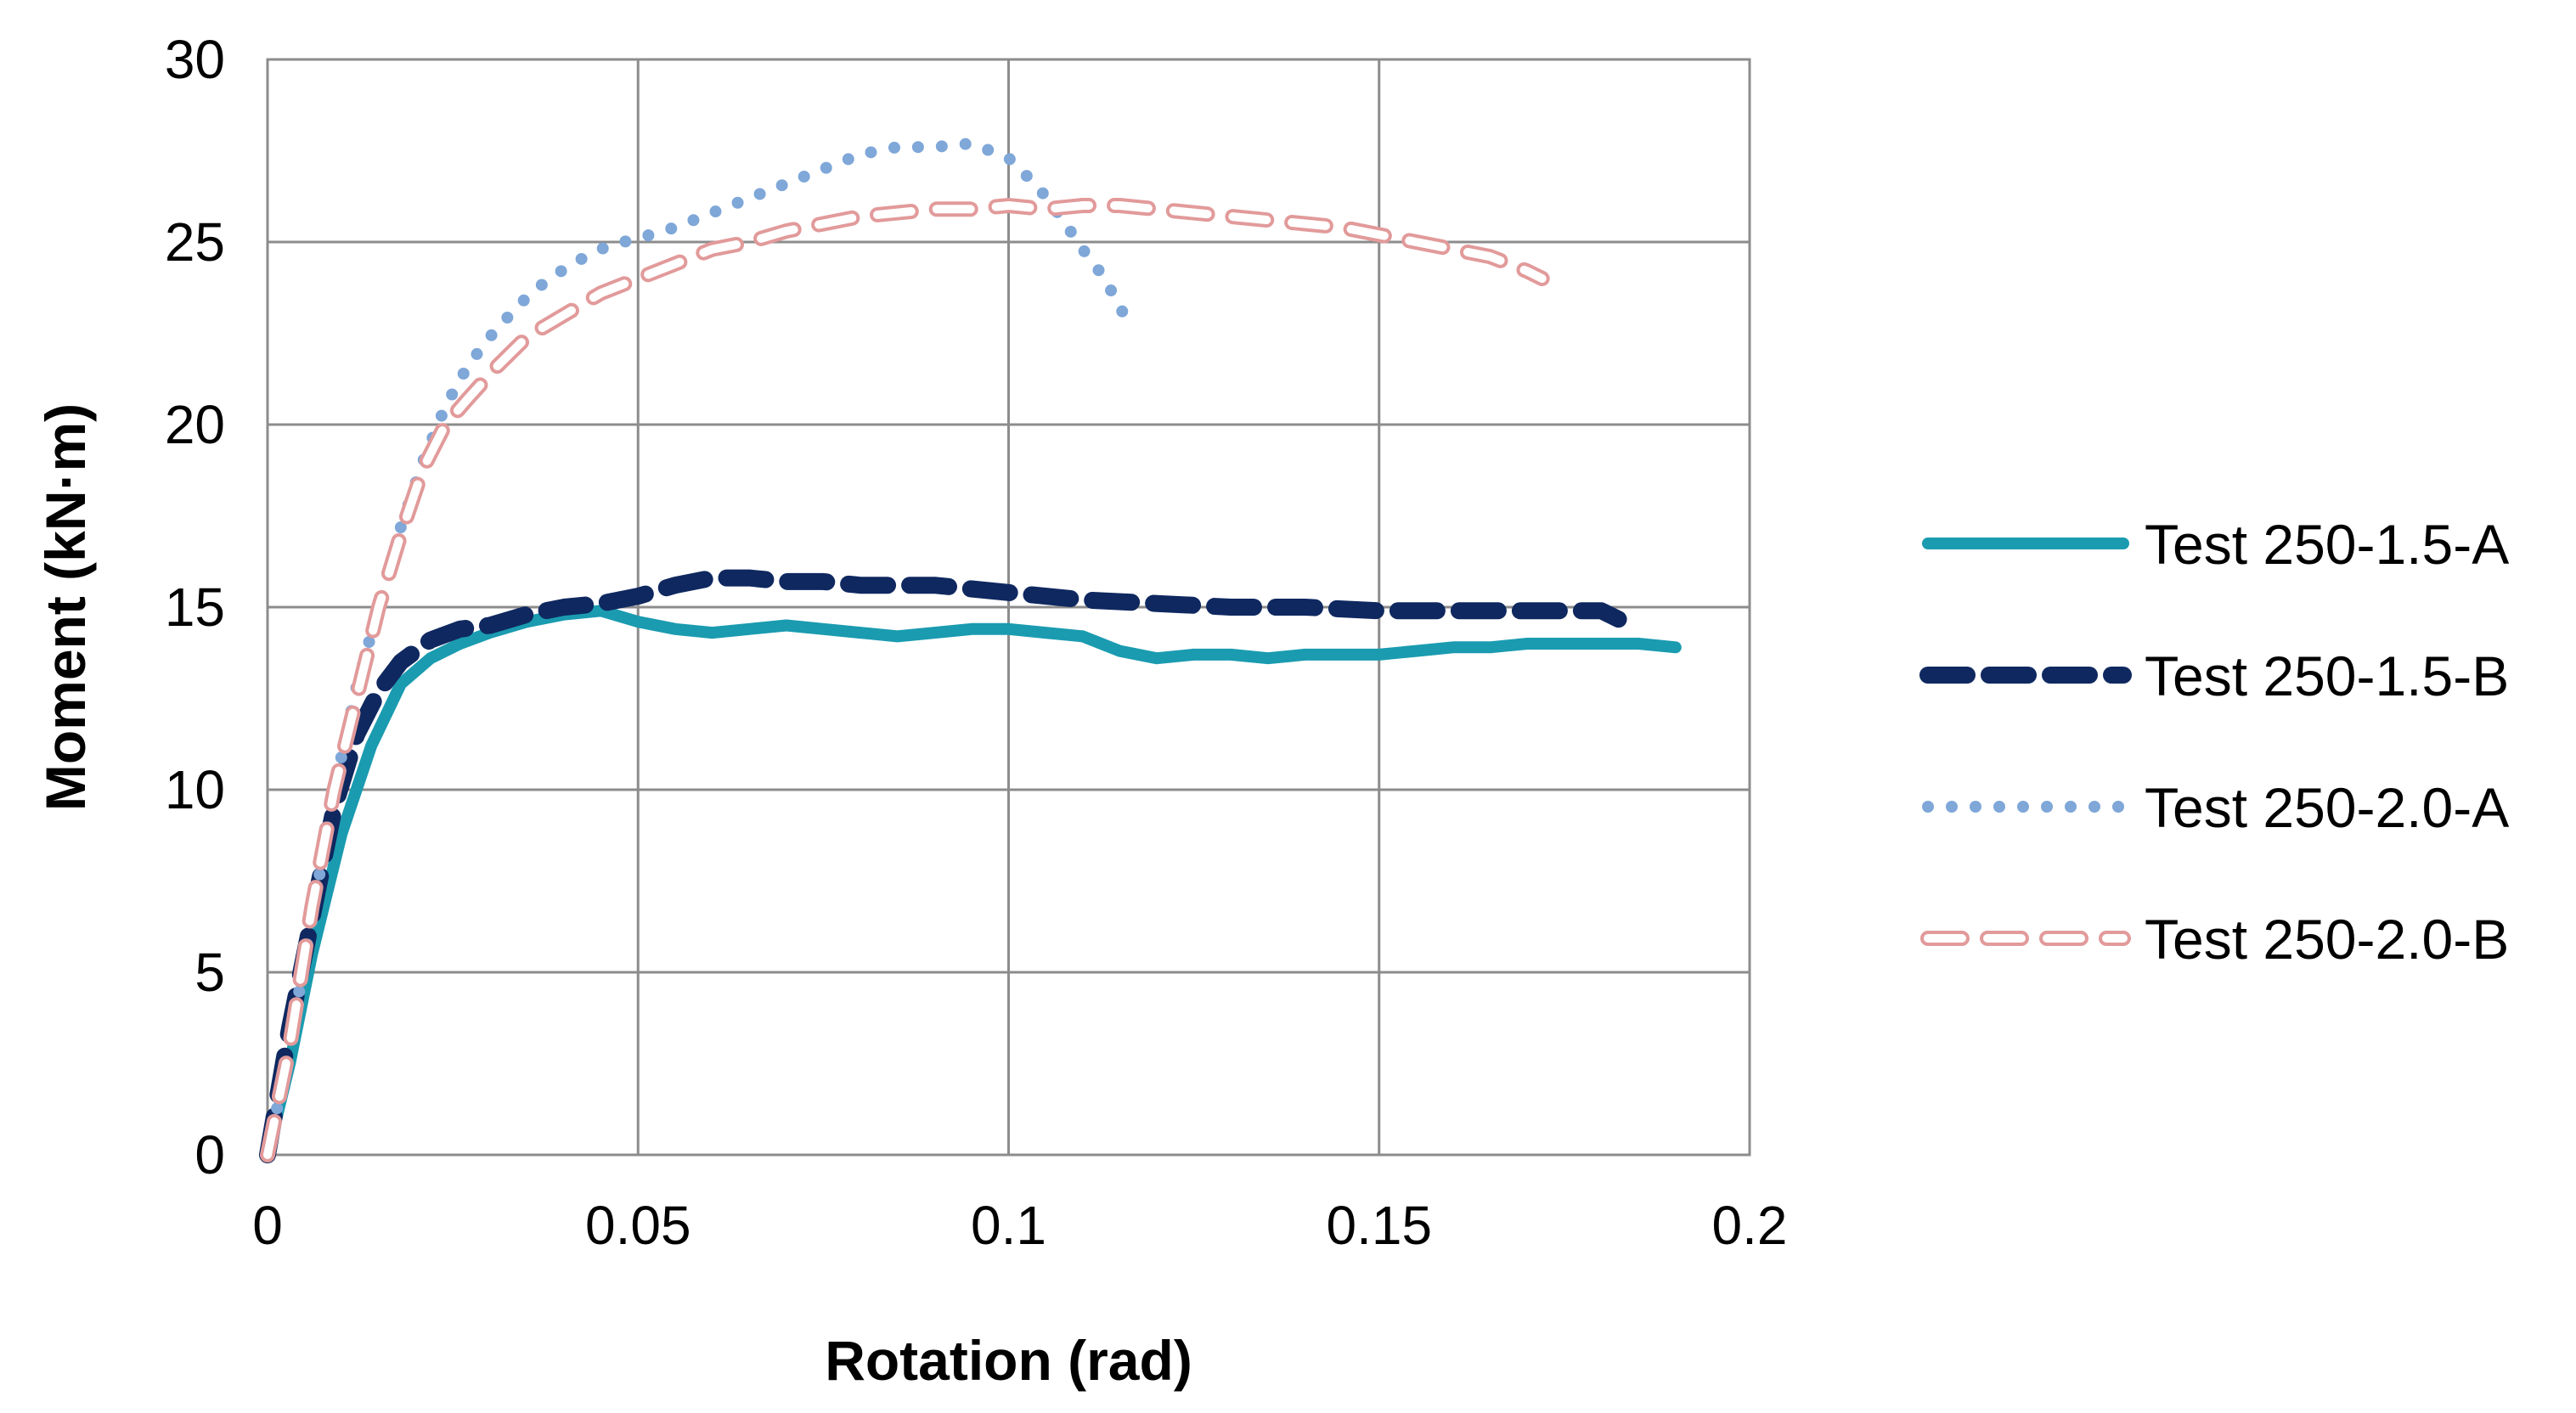  What do you see at coordinates (267, 1225) in the screenshot?
I see `x-tick-label: 0` at bounding box center [267, 1225].